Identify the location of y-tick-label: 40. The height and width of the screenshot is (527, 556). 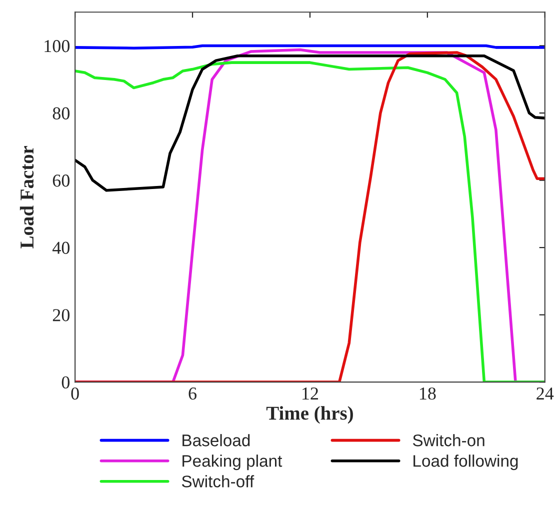
(61, 248).